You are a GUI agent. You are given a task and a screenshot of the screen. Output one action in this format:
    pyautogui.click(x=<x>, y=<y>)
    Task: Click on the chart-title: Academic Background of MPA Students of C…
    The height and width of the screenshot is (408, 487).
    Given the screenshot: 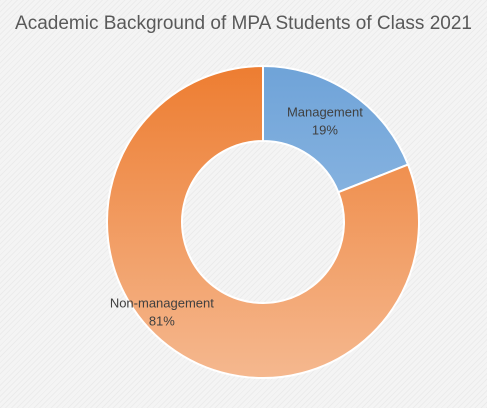 What is the action you would take?
    pyautogui.click(x=243, y=23)
    